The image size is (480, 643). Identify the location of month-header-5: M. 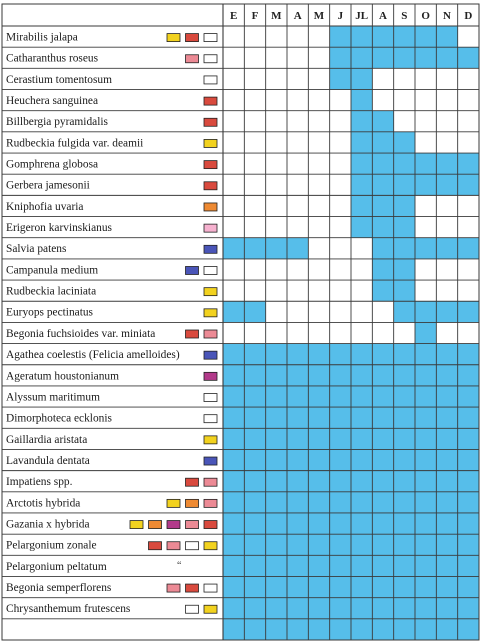
(319, 16).